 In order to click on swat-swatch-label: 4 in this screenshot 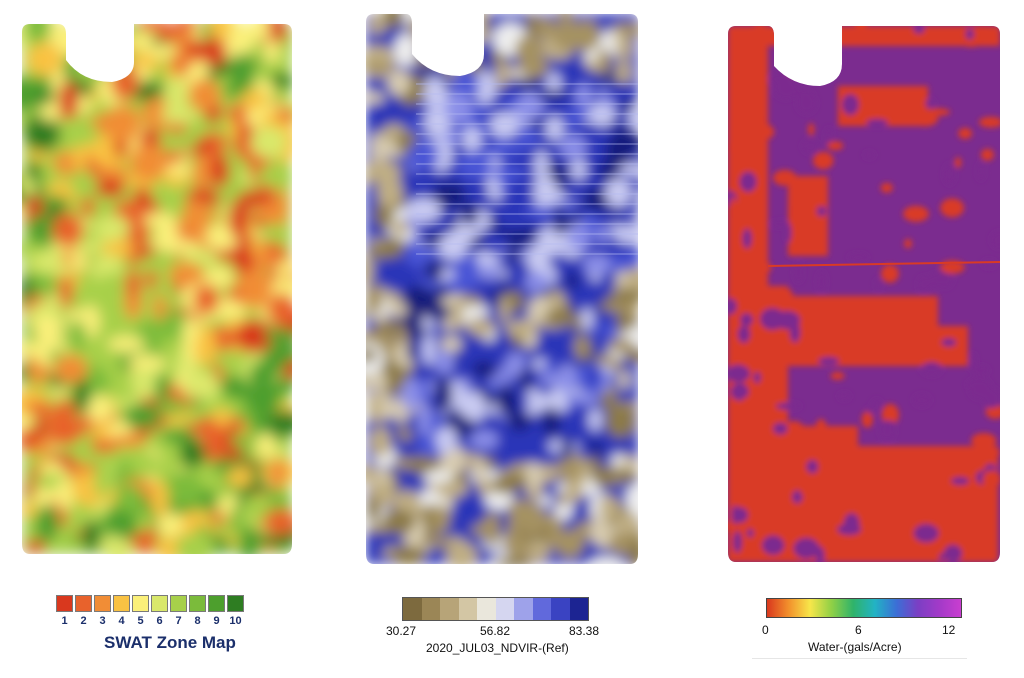, I will do `click(121, 621)`.